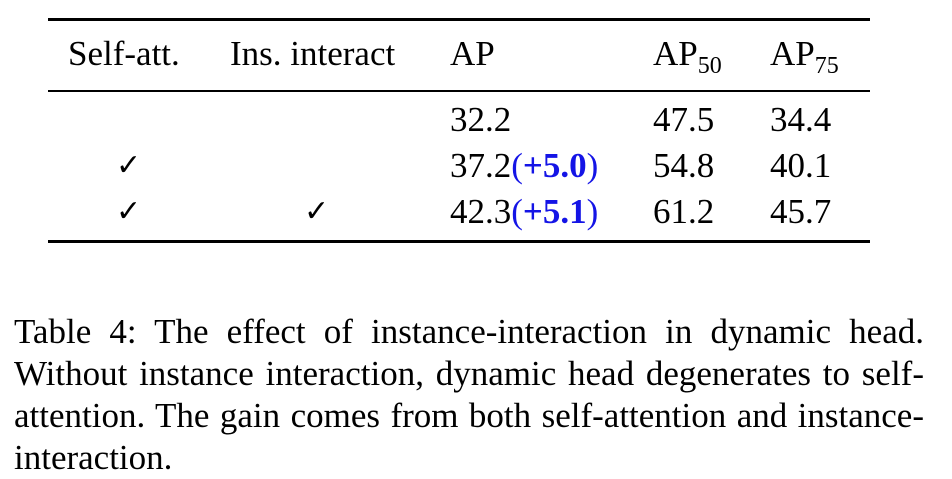  I want to click on row-0-ap50: 47.5, so click(684, 119).